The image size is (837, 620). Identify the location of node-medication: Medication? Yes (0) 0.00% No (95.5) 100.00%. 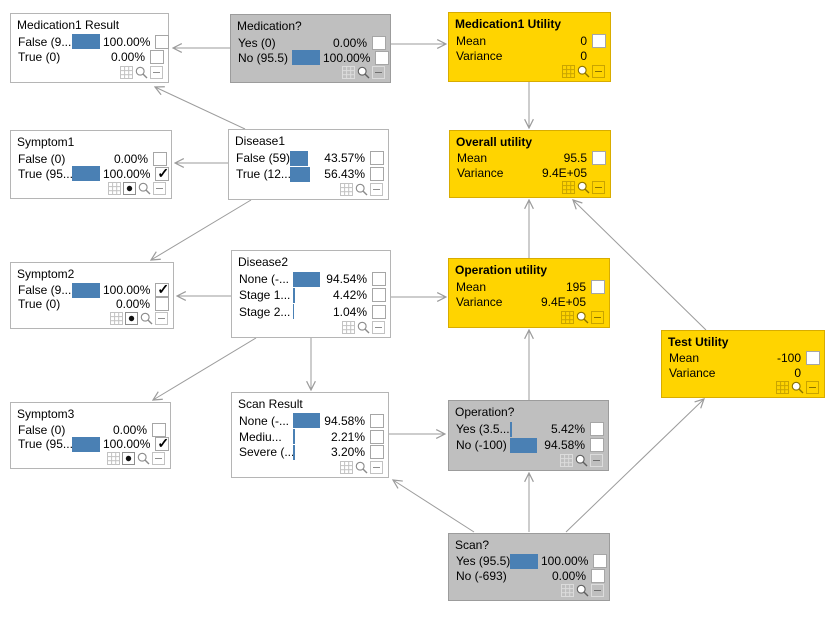
(310, 48).